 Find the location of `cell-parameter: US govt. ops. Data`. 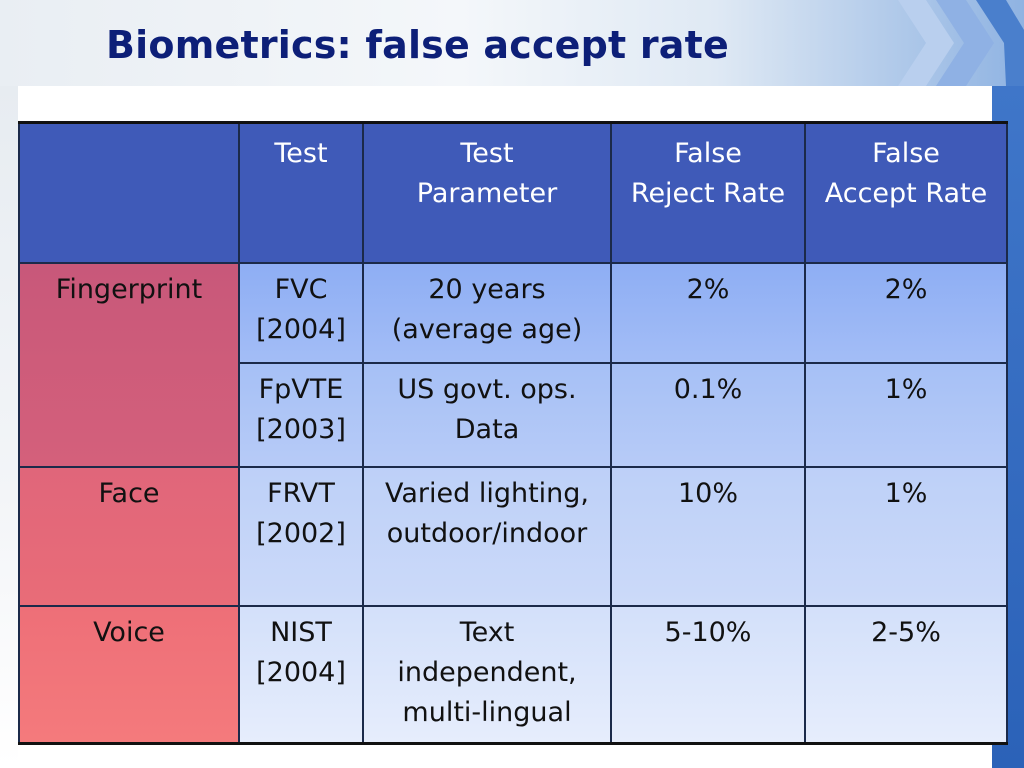

cell-parameter: US govt. ops. Data is located at coordinates (487, 414).